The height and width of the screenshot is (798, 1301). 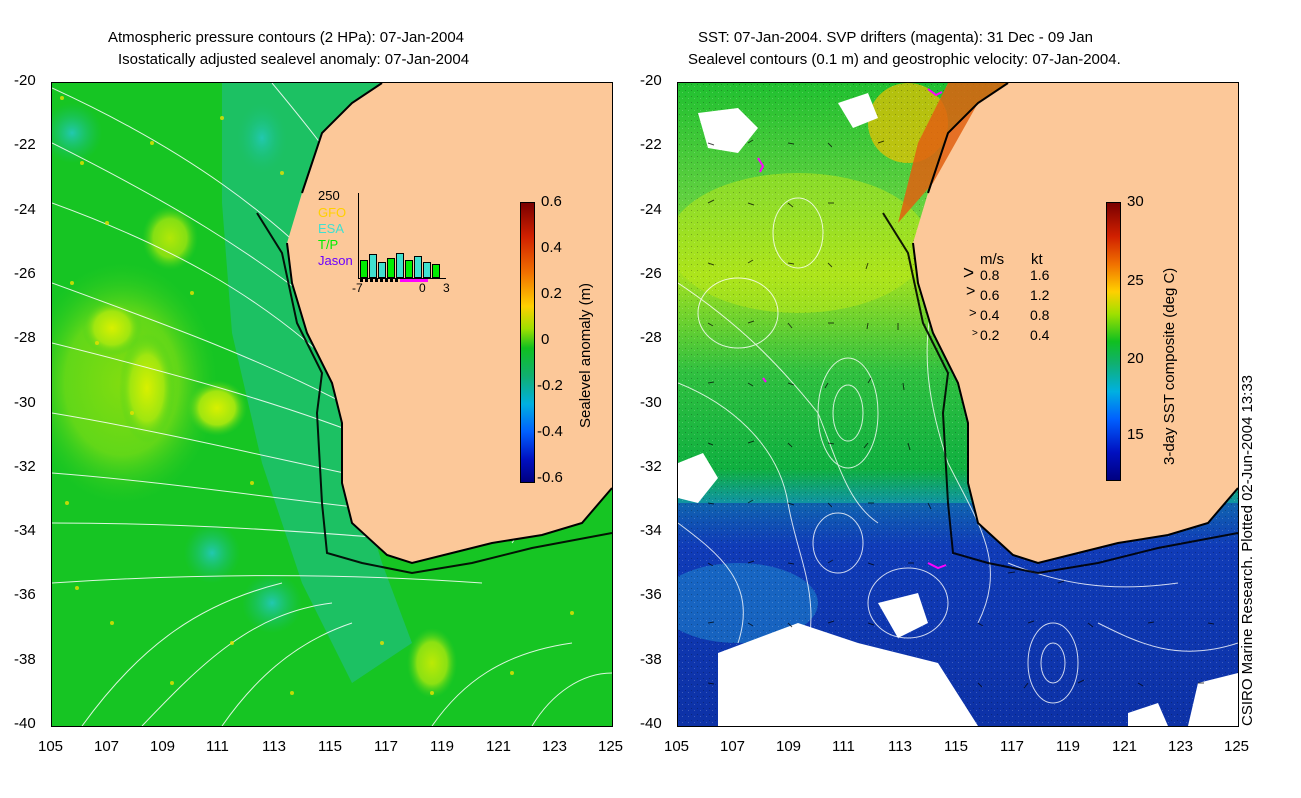 I want to click on left-cb-tick: -0.2, so click(x=550, y=385).